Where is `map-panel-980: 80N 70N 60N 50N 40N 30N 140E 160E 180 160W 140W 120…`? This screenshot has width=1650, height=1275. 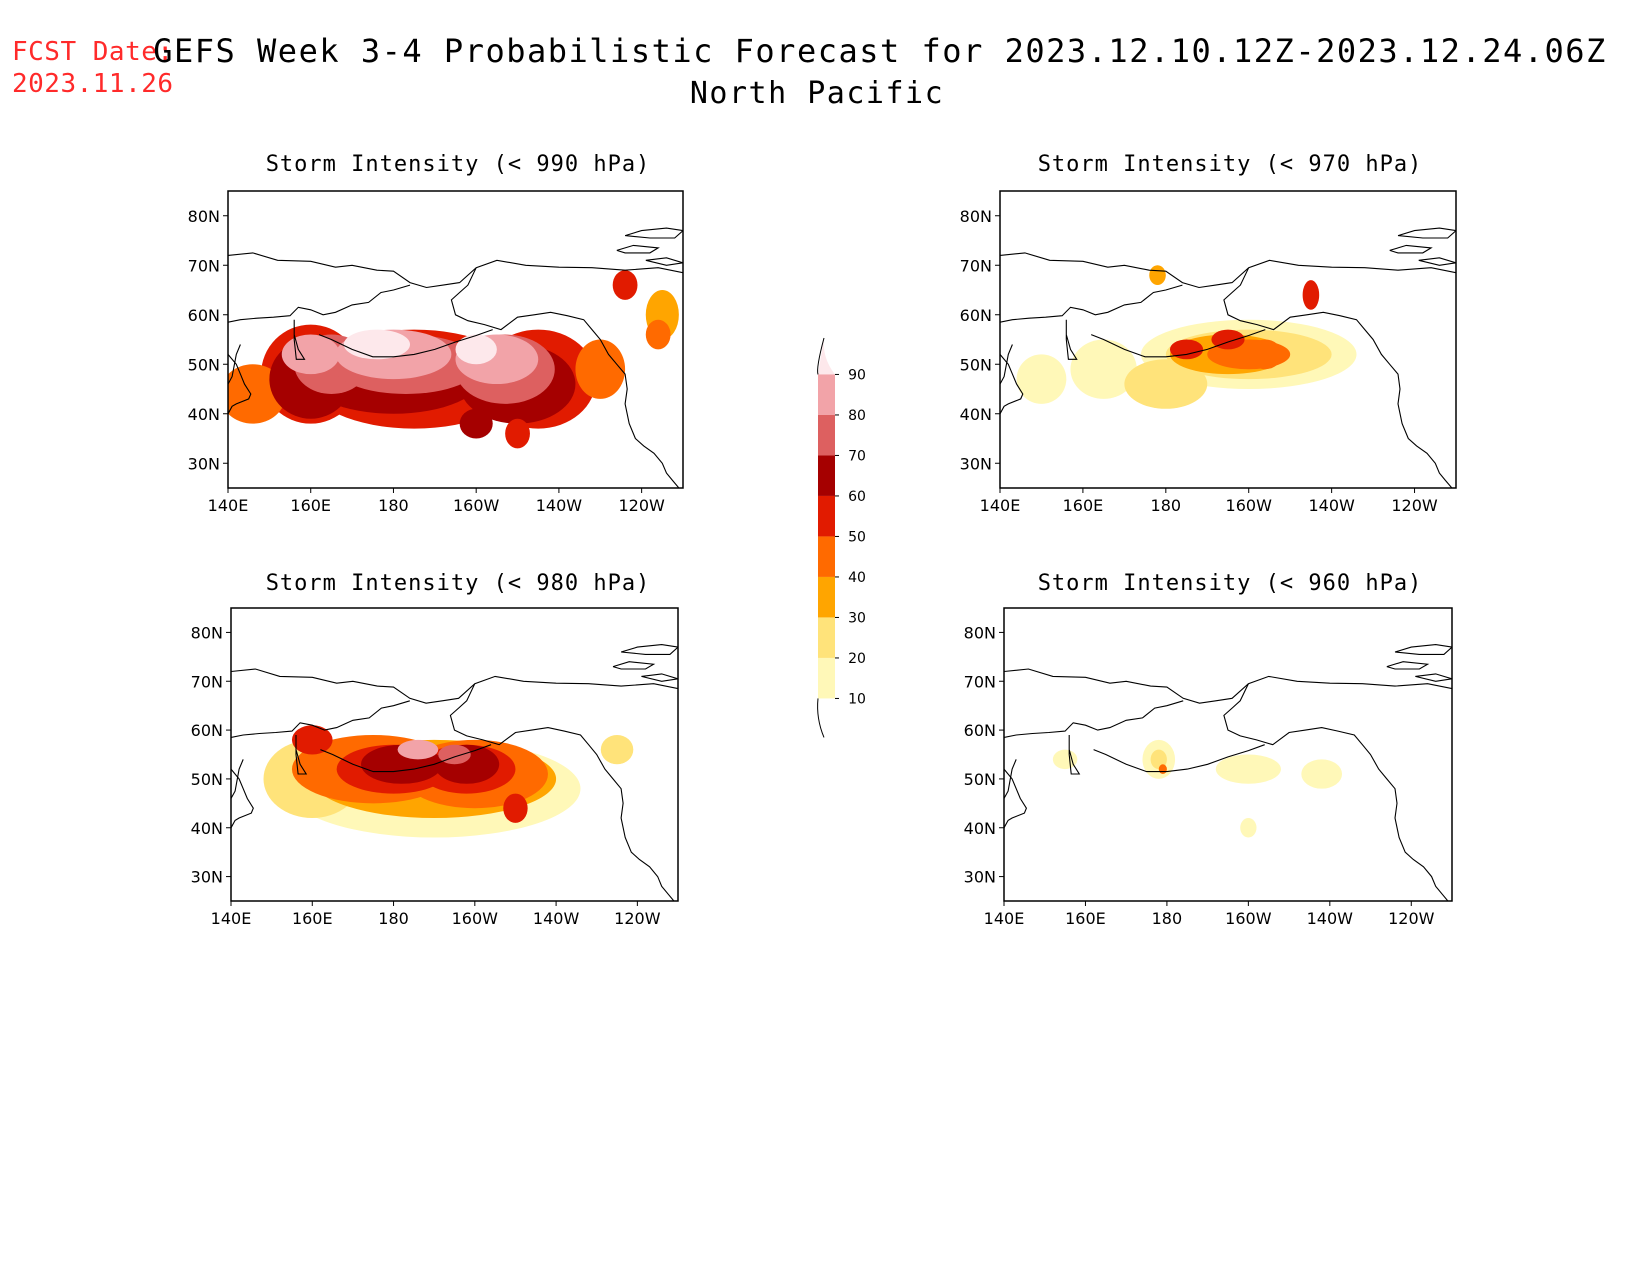
map-panel-980: 80N 70N 60N 50N 40N 30N 140E 160E 180 160W 140W 120… is located at coordinates (435, 767).